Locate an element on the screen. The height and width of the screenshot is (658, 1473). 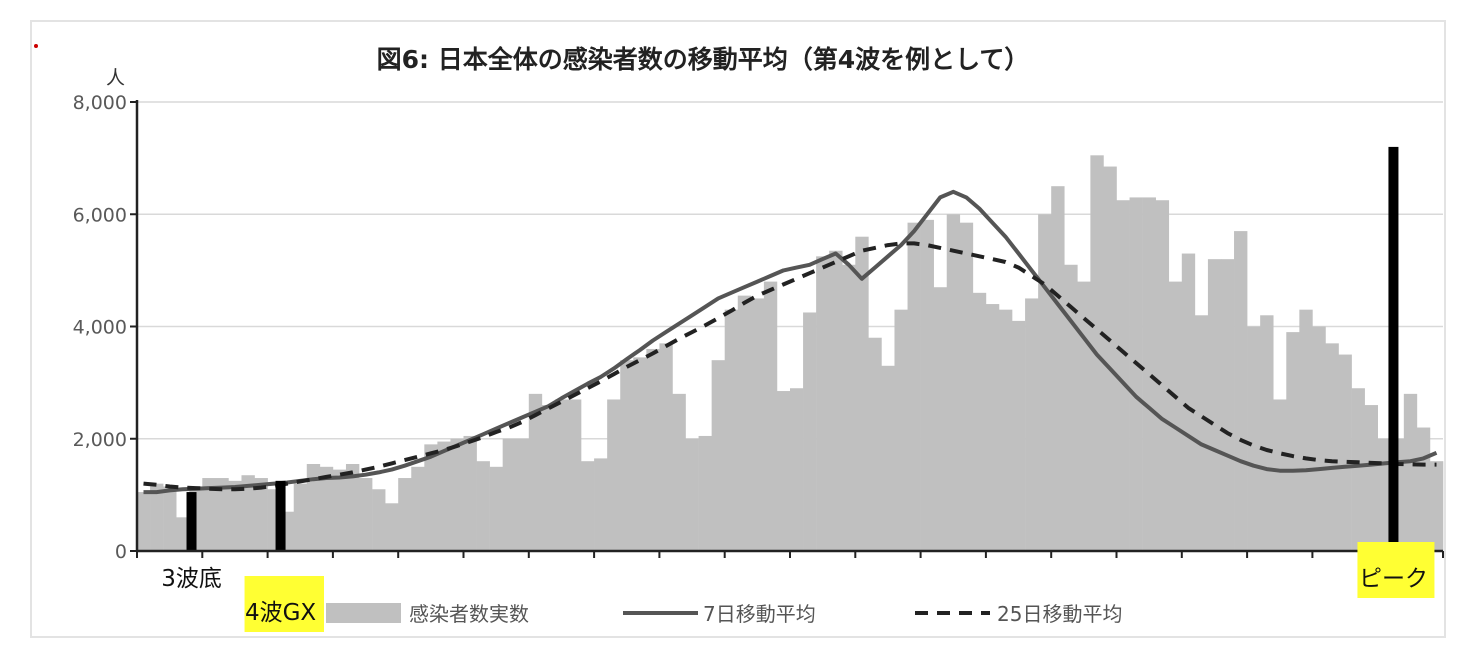
chart-title: 図6: 日本全体の感染者数の移動平均（第4波を例として） is located at coordinates (703, 59).